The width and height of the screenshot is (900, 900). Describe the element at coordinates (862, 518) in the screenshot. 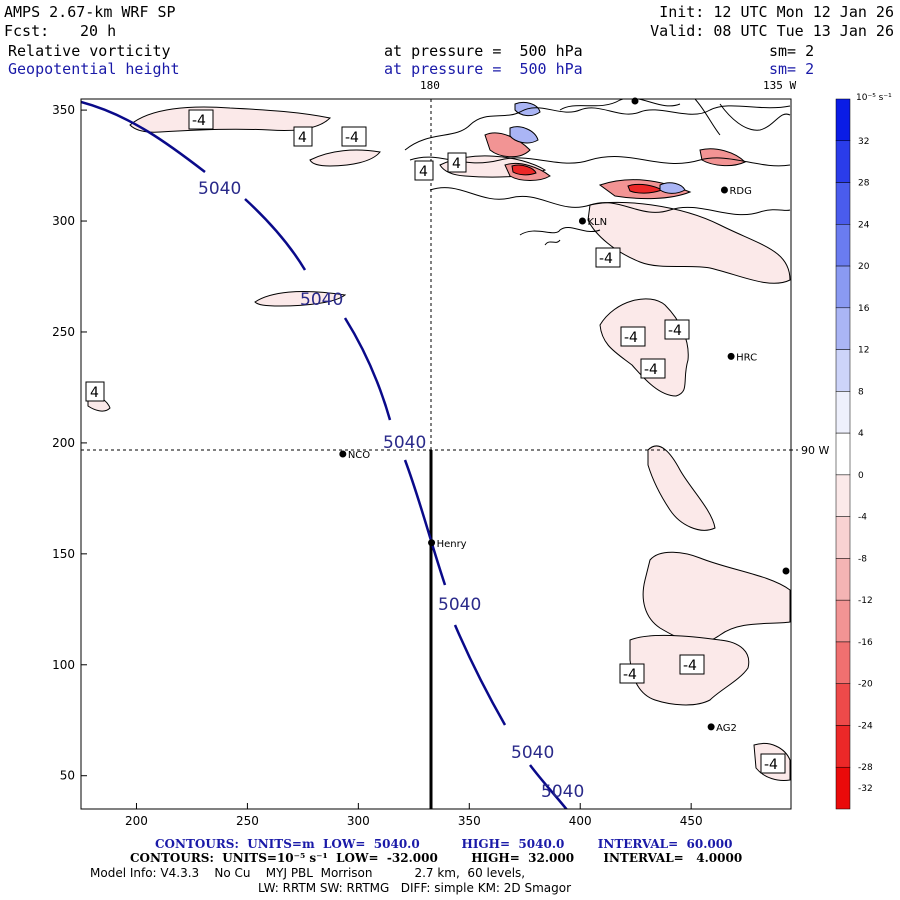

I see `colorbar-level-label: -4` at that location.